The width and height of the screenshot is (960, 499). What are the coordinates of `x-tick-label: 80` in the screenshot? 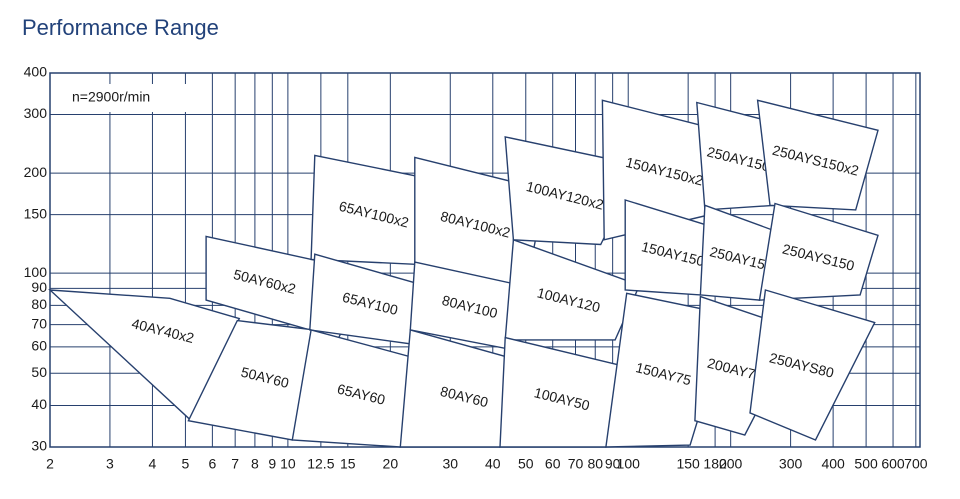 It's located at (595, 464).